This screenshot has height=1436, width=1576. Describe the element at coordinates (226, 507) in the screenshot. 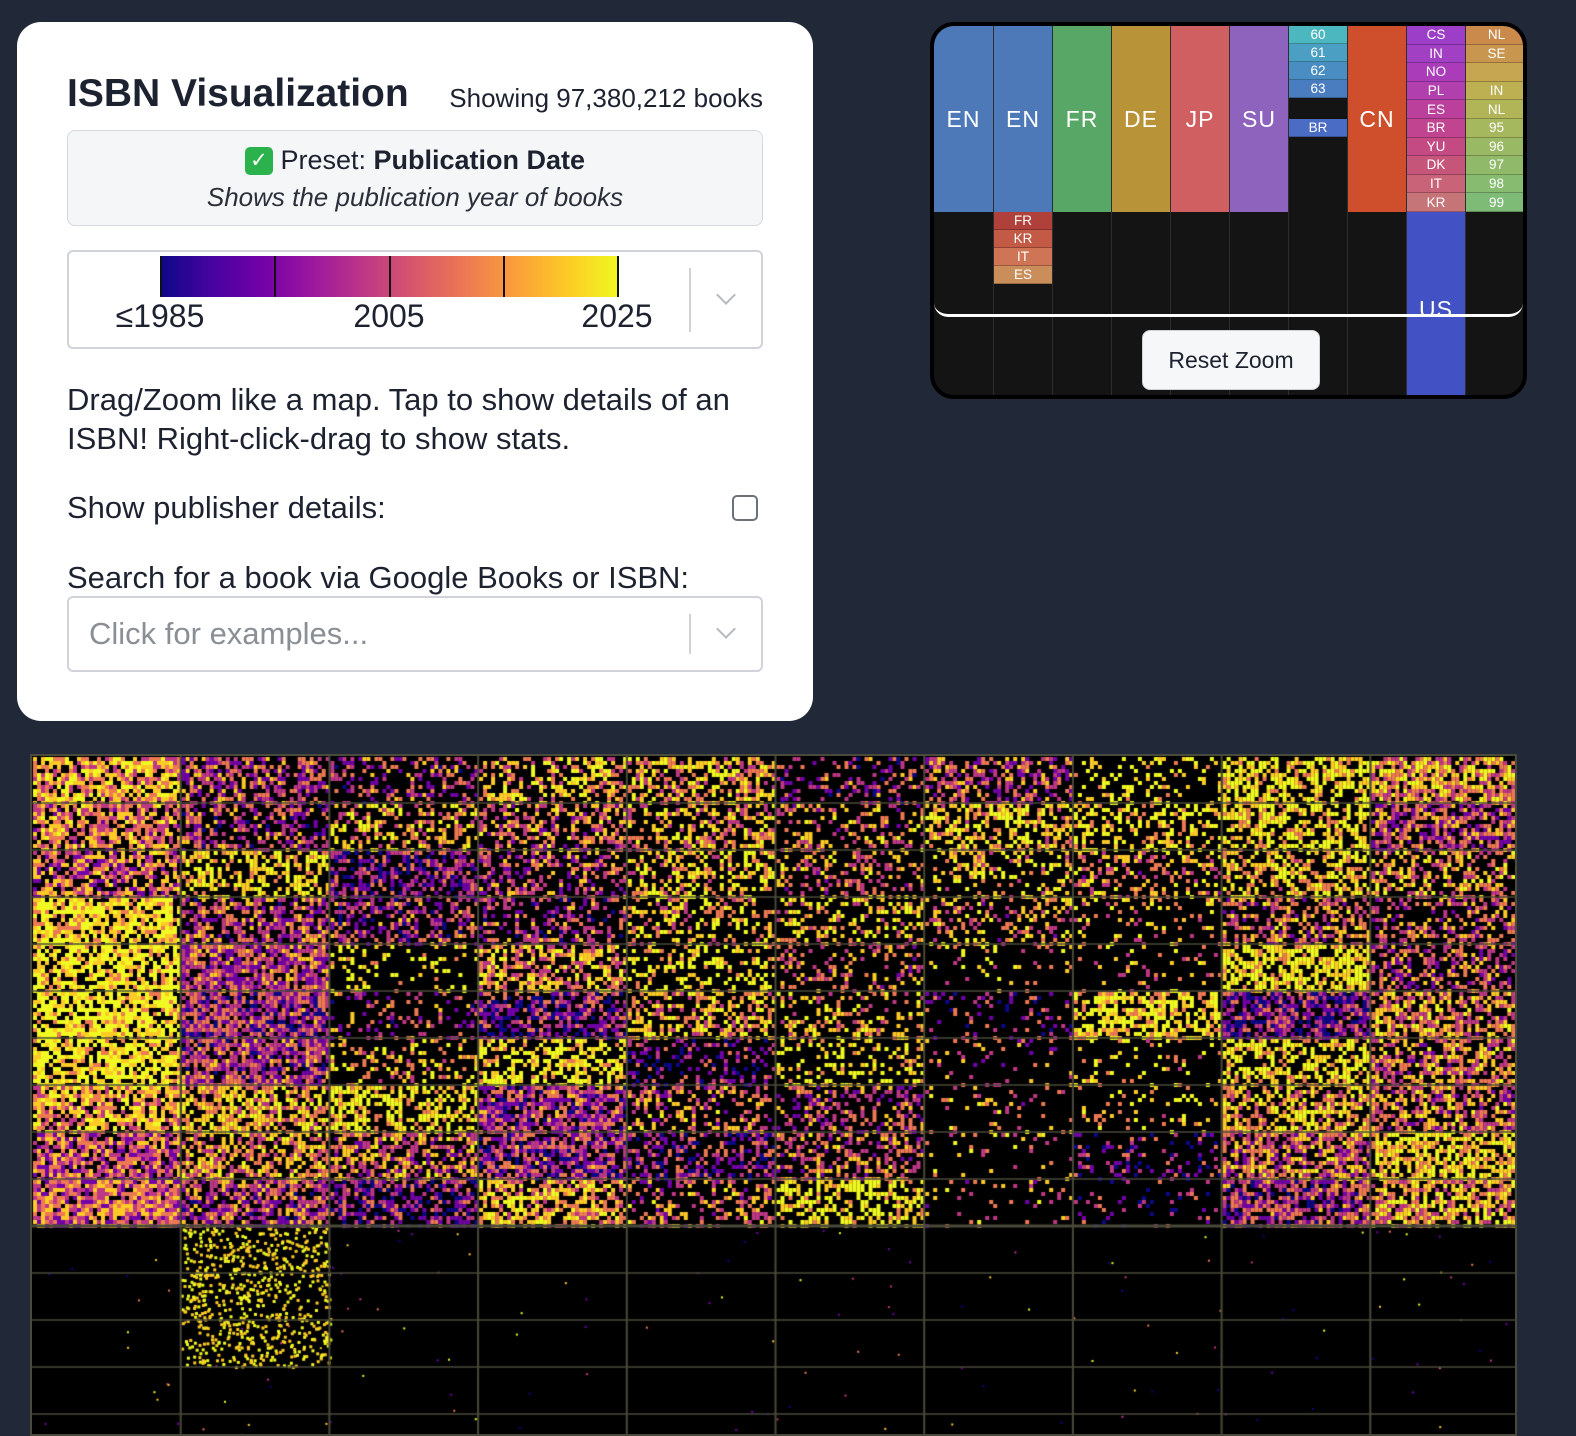

I see `publisher-details-label: Show publisher details:` at that location.